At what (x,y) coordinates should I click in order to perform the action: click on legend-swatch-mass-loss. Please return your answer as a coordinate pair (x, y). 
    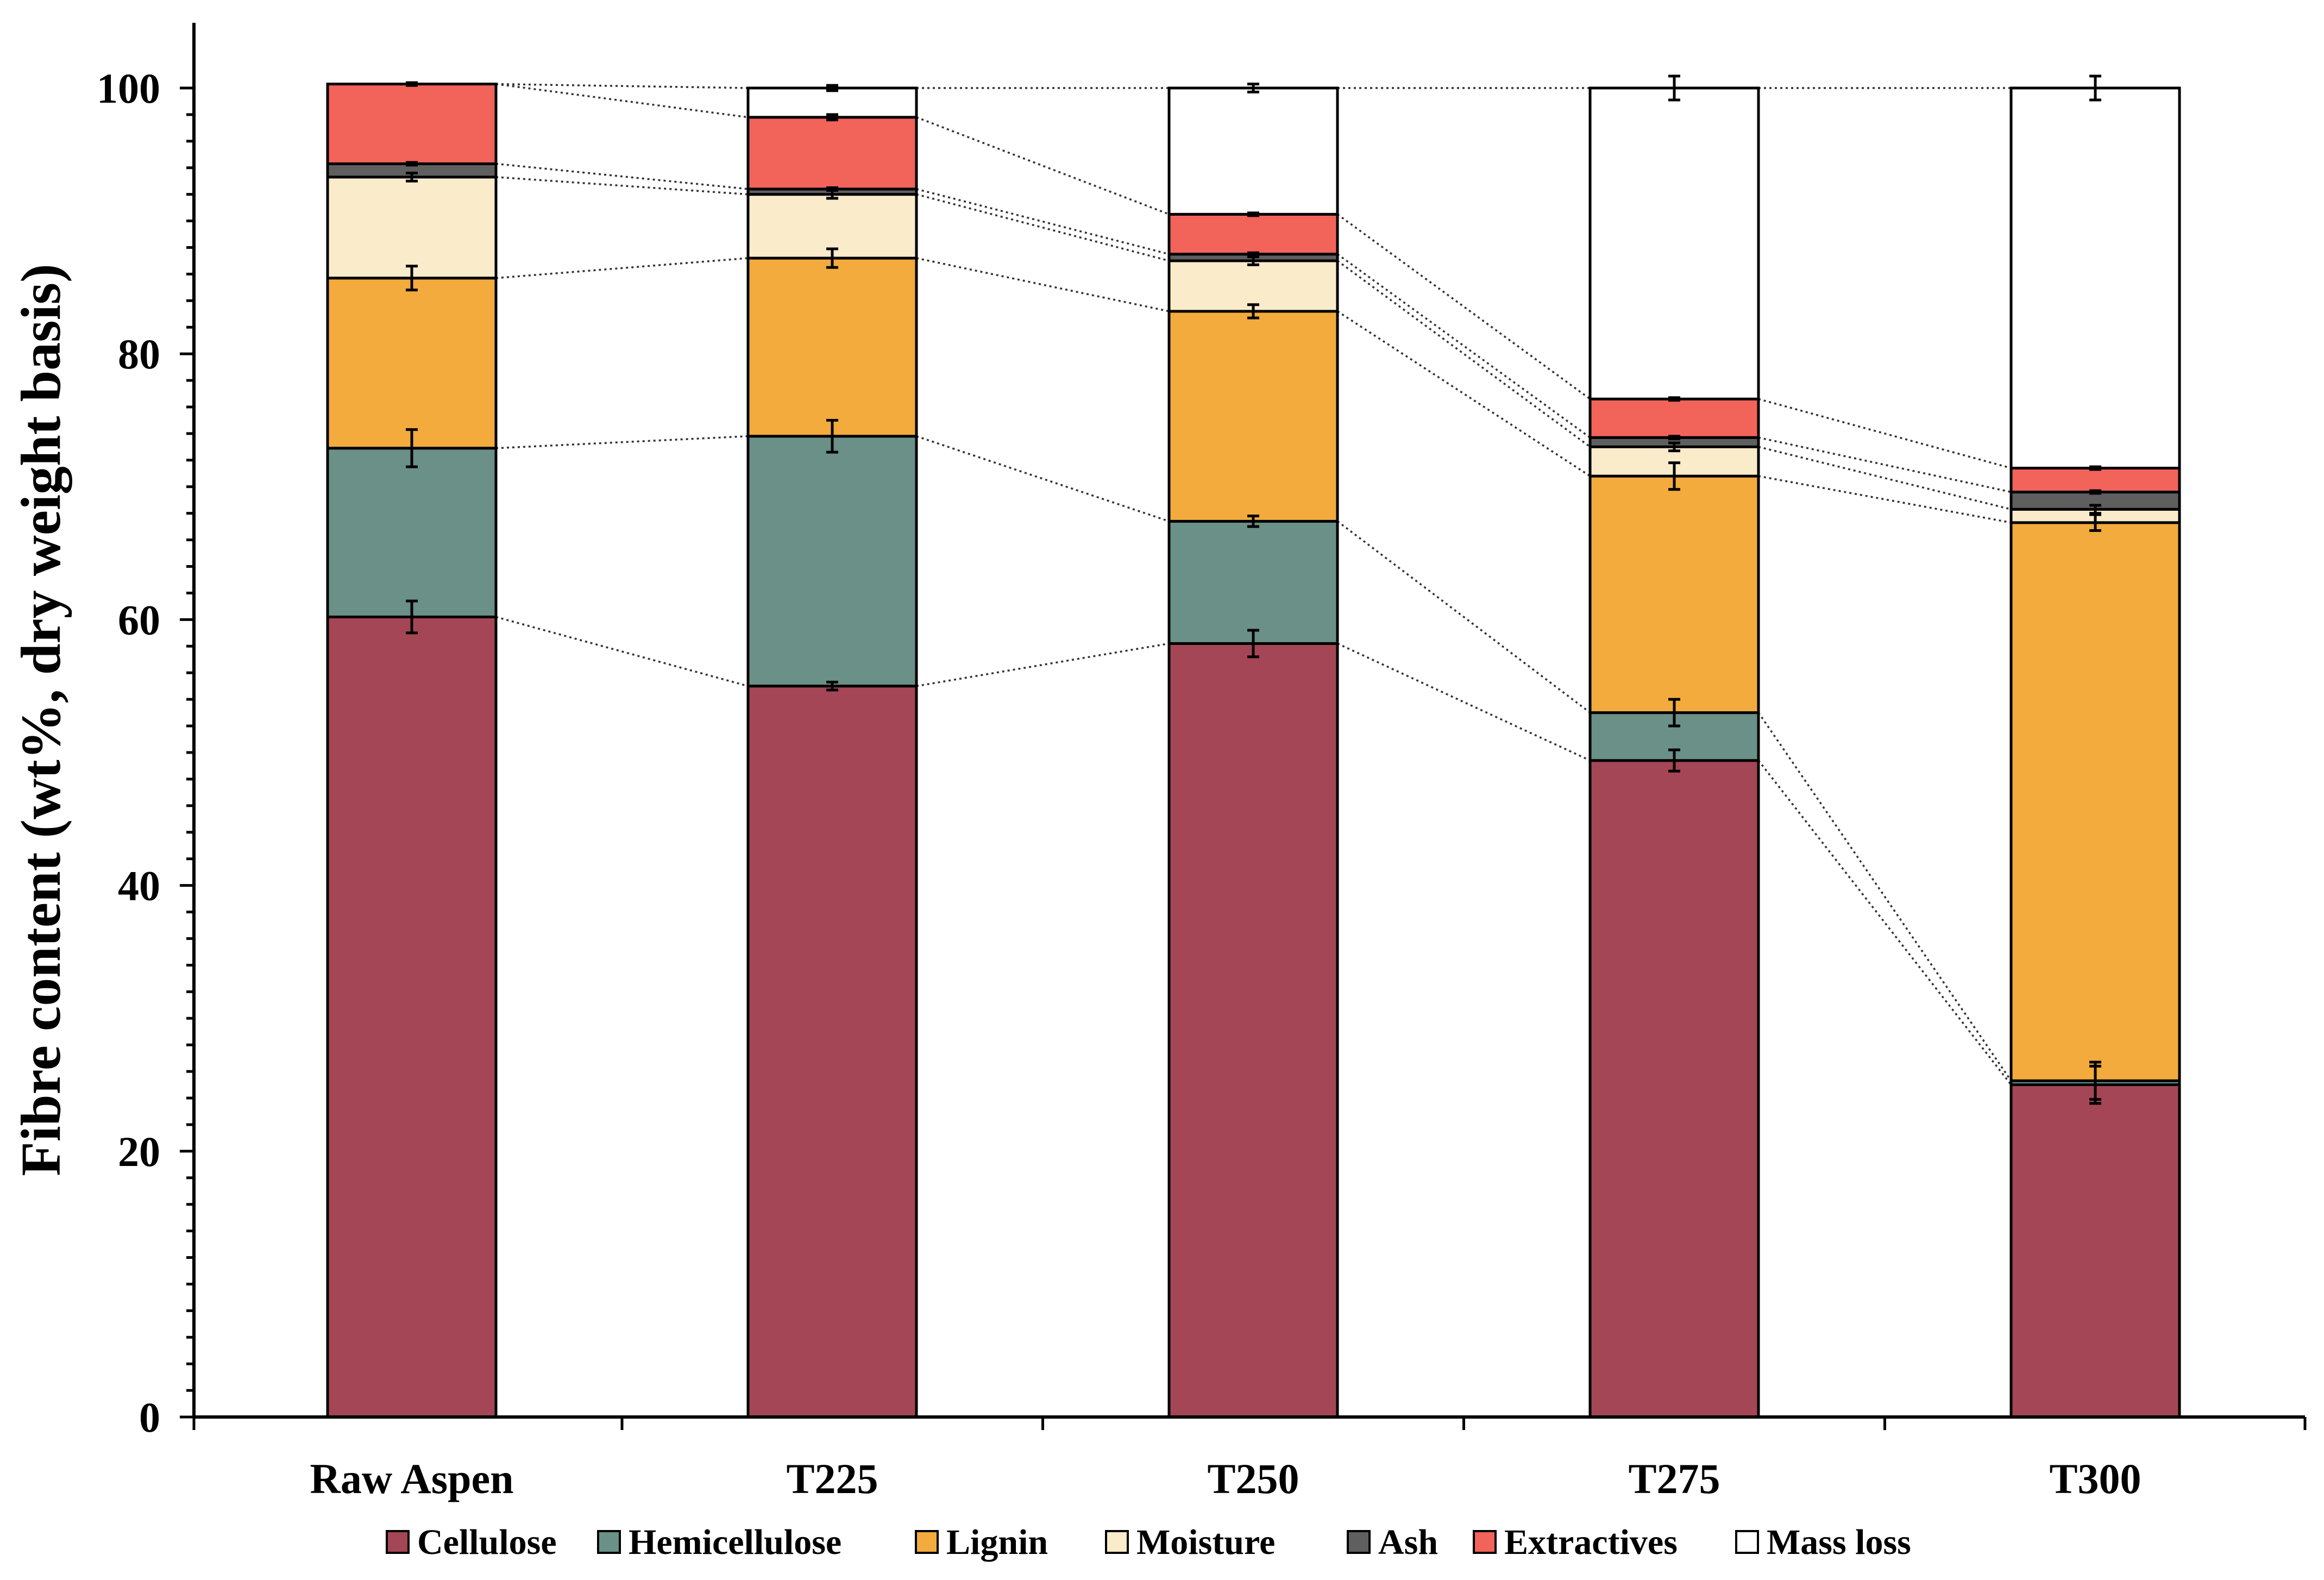
    Looking at the image, I should click on (1747, 1542).